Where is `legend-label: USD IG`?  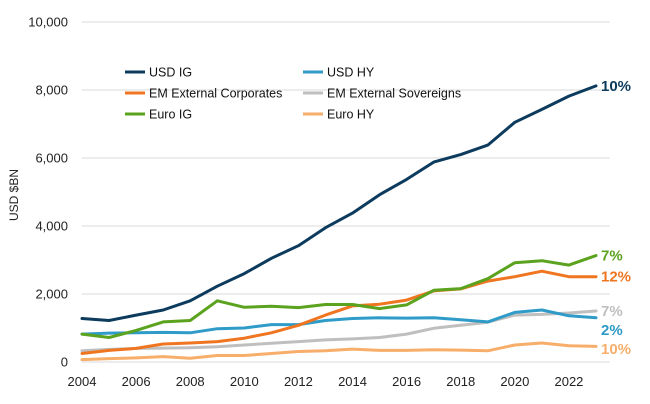
legend-label: USD IG is located at coordinates (170, 73).